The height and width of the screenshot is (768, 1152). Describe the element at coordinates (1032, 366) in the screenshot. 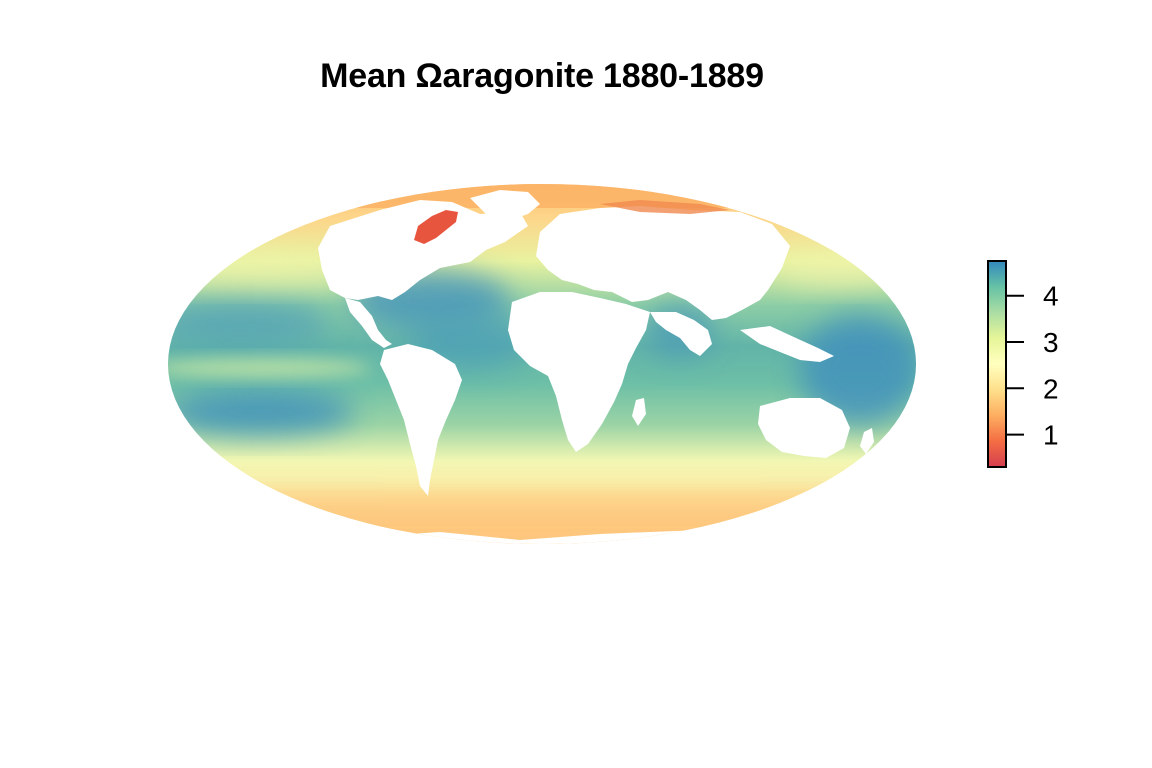

I see `colorbar-ticks: 1 2 3 4` at that location.